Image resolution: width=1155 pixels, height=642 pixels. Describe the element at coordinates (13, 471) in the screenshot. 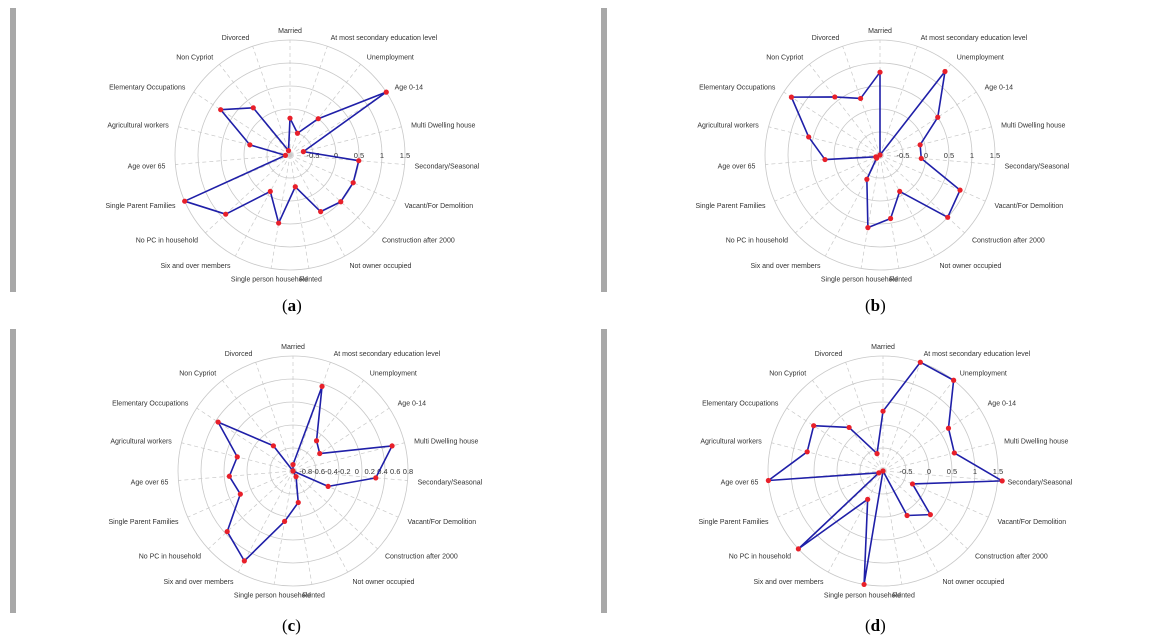

I see `panel-c-side-bar` at that location.